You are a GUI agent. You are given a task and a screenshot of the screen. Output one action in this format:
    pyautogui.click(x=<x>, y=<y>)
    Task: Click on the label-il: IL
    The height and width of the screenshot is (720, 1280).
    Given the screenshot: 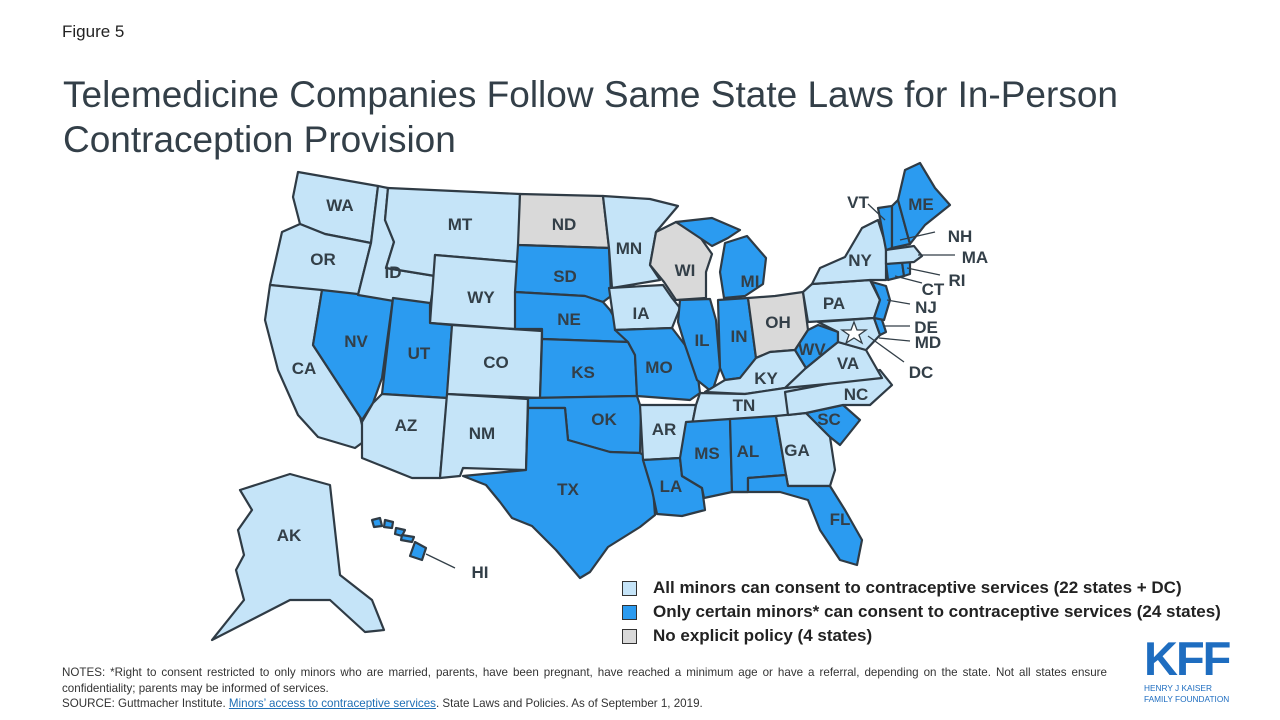 What is the action you would take?
    pyautogui.click(x=701, y=340)
    